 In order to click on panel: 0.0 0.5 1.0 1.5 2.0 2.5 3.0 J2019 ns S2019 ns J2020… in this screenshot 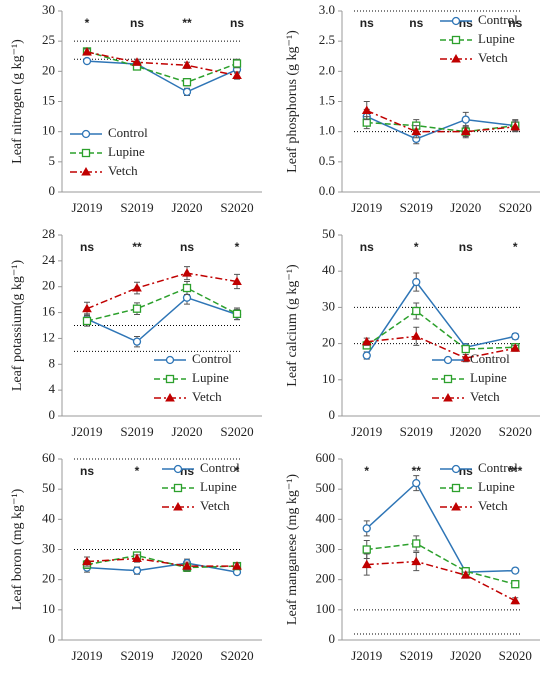, I will do `click(412, 108)`.